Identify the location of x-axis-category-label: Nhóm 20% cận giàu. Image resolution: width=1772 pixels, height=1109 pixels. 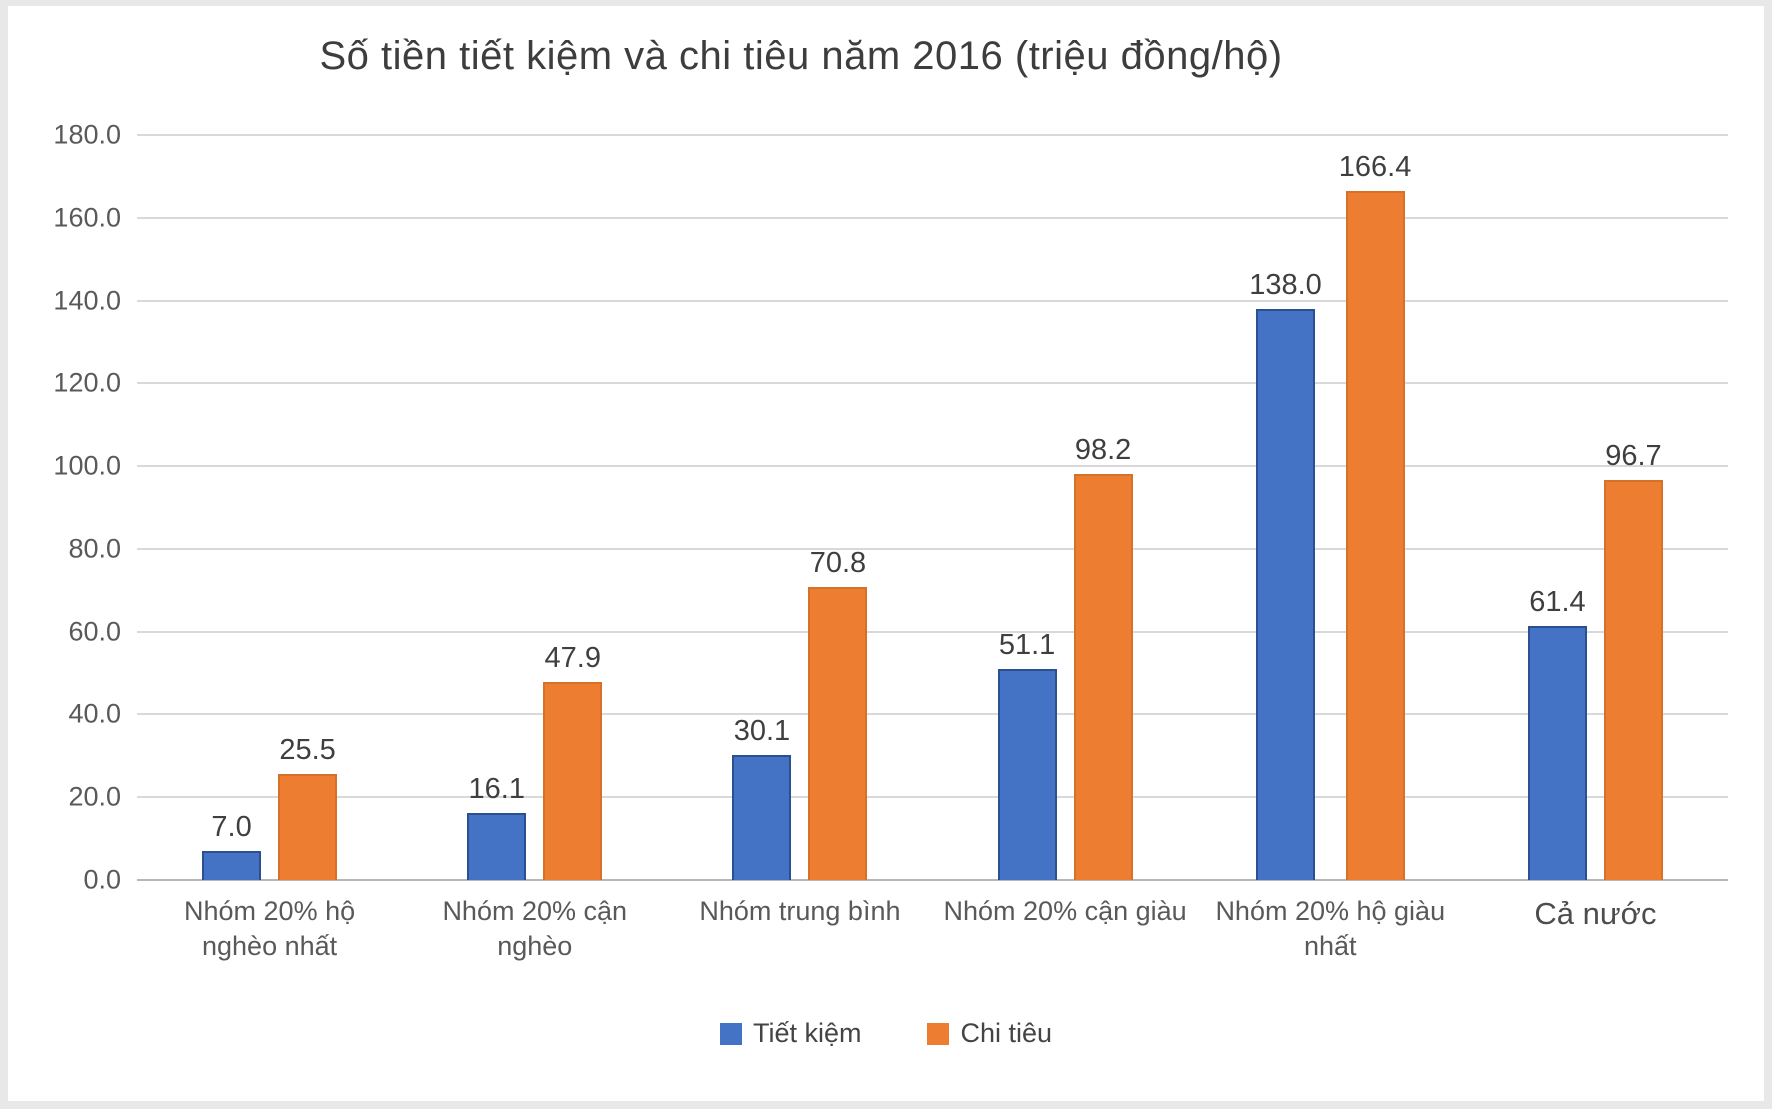
(1065, 929).